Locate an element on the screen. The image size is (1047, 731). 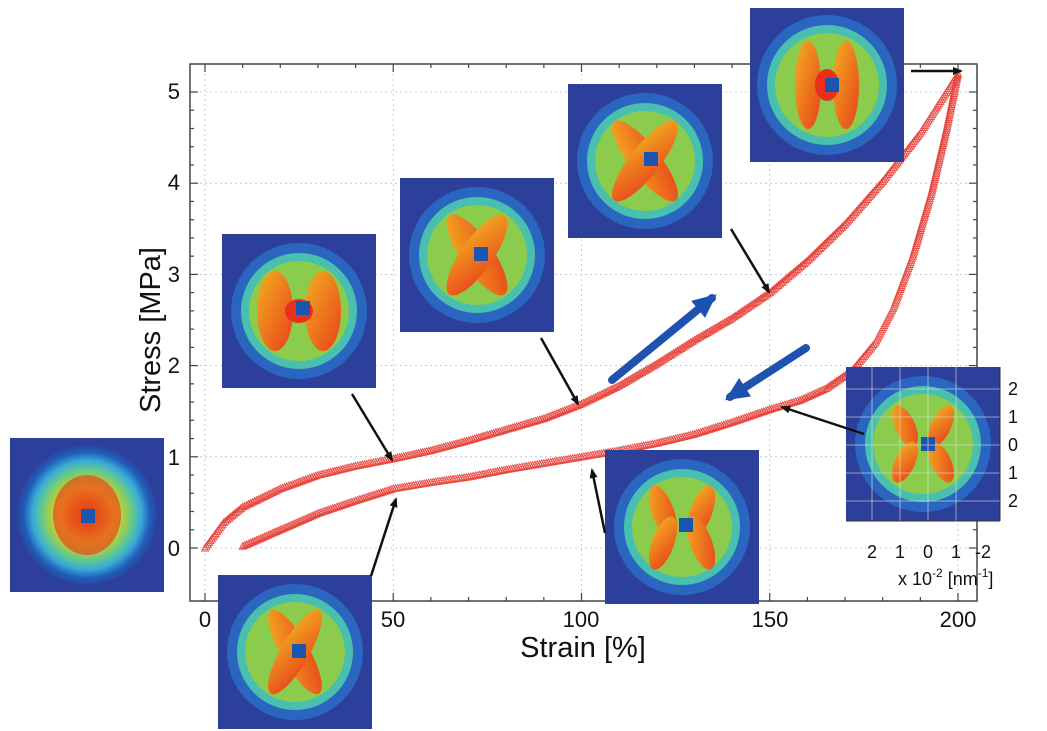
y-tick-label: 1 is located at coordinates (174, 457).